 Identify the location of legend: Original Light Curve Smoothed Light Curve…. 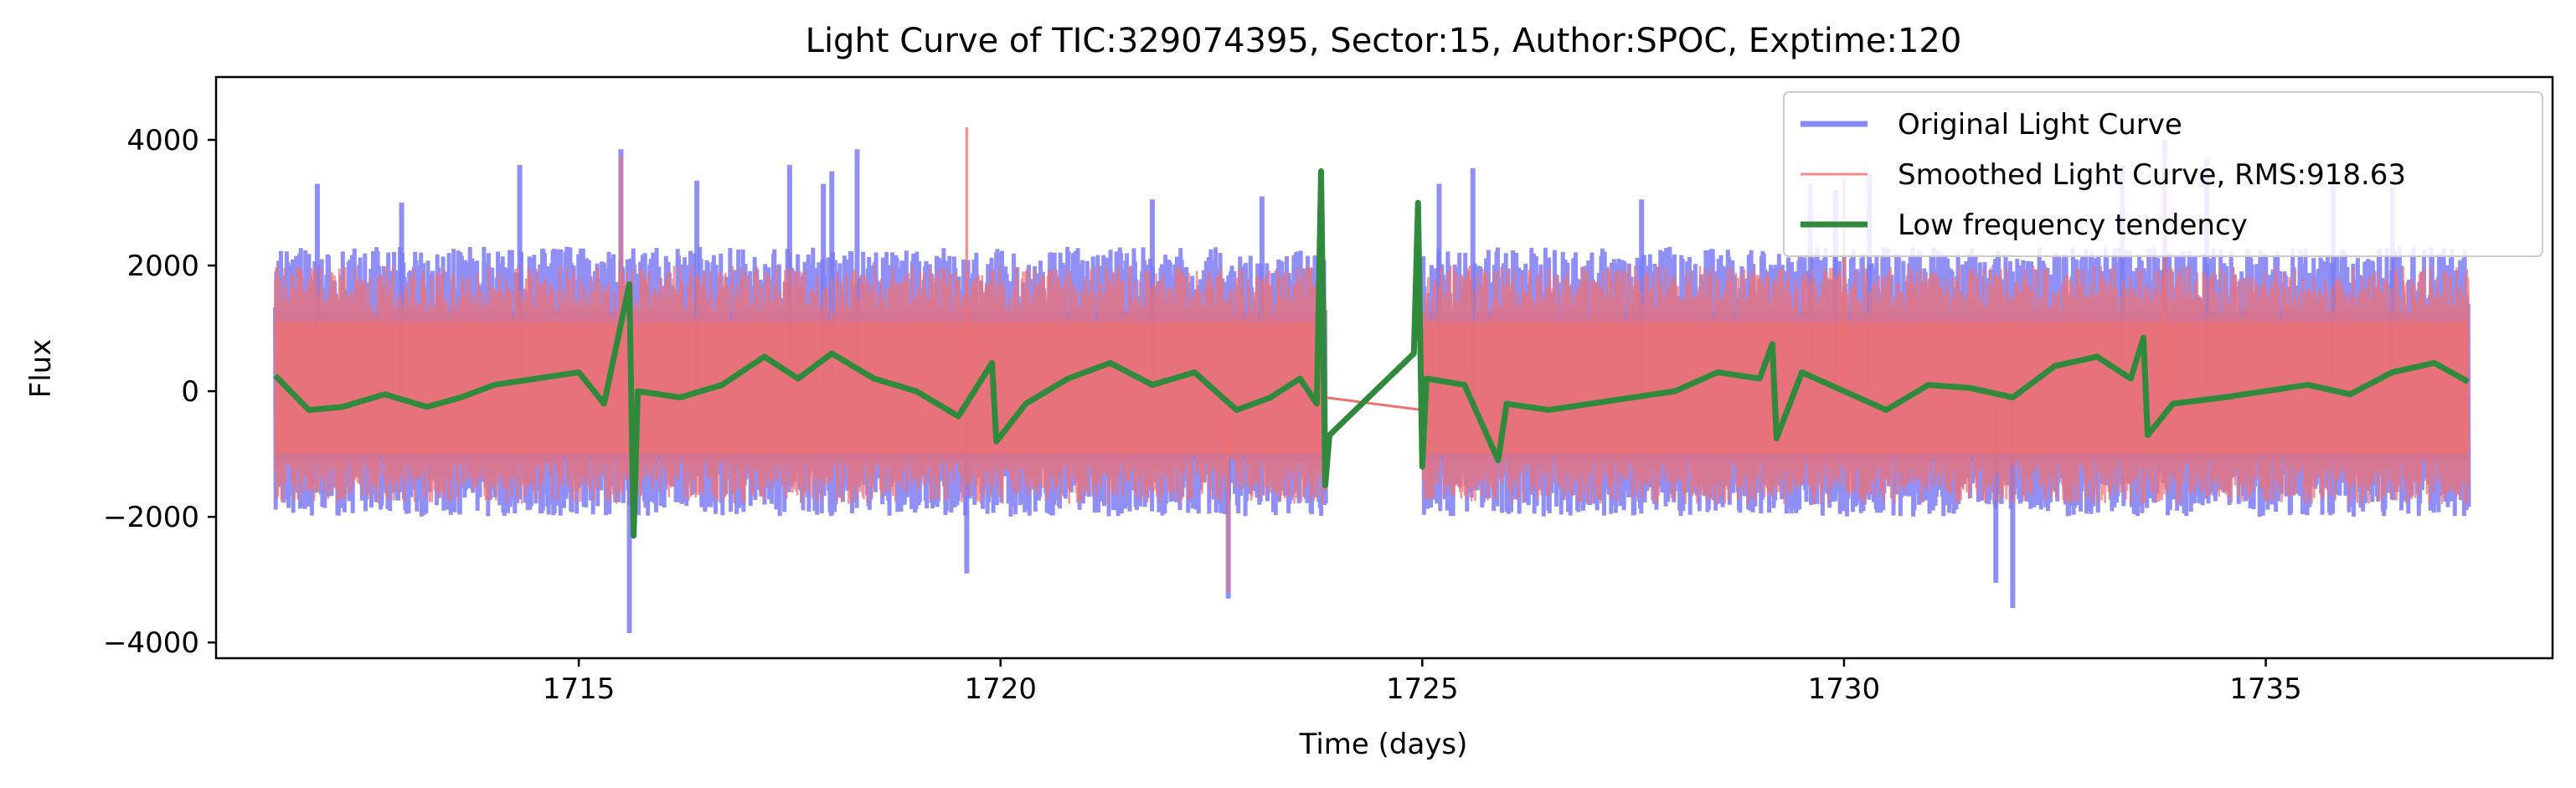
(2163, 174).